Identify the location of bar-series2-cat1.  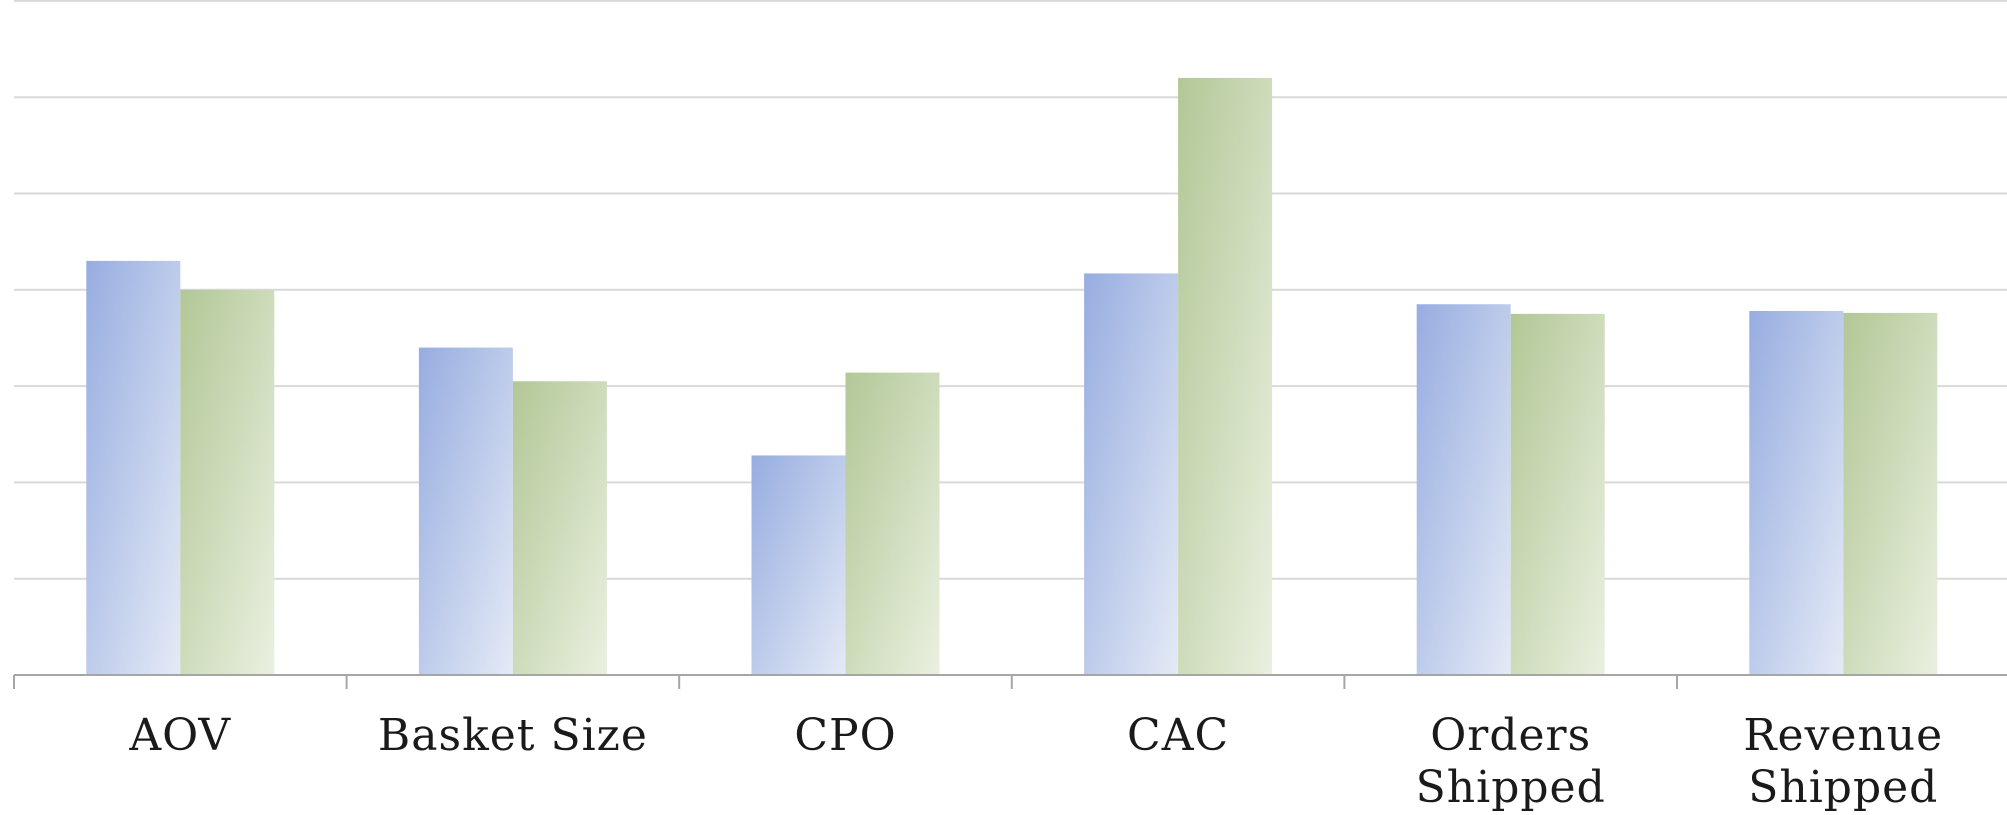
(227, 482).